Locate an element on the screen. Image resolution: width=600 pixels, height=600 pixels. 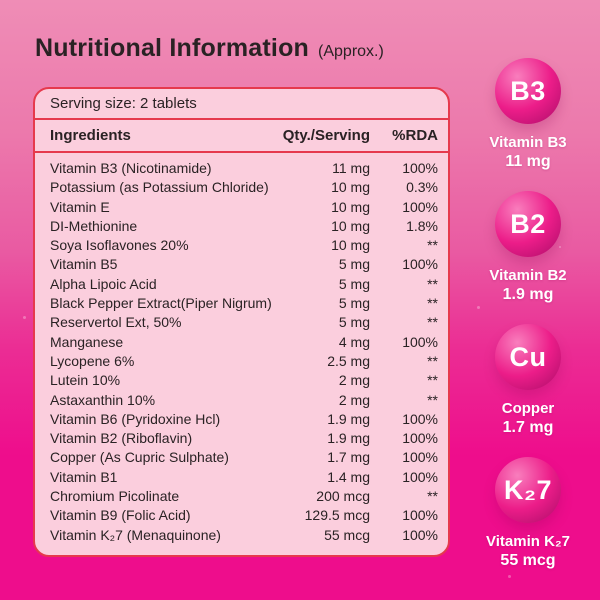
table-row: Alpha Lipoic Acid 5 mg ** is located at coordinates (244, 285).